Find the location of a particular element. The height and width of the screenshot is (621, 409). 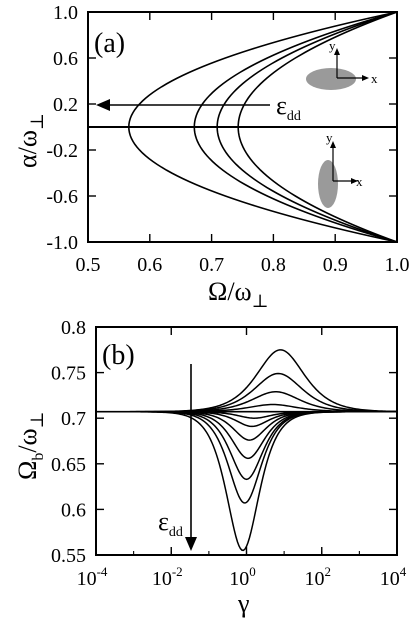

panel-a-ytick-label: 0.6 is located at coordinates (65, 59).